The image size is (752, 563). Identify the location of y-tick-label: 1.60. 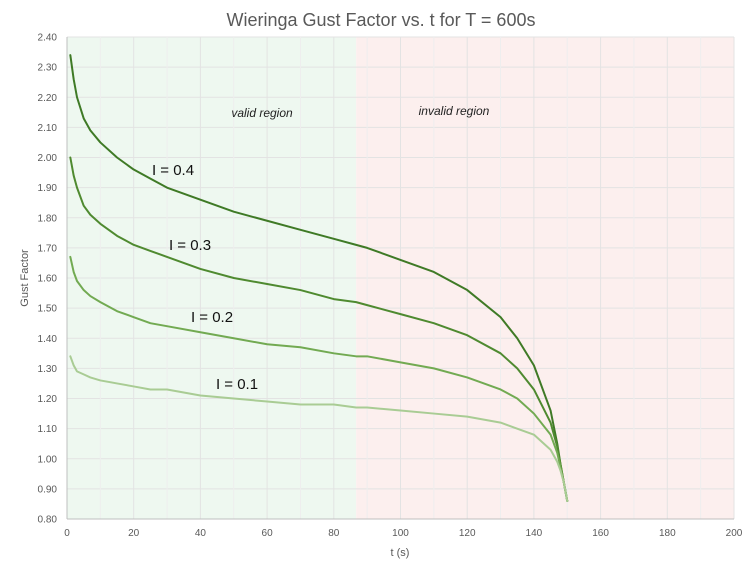
(48, 279).